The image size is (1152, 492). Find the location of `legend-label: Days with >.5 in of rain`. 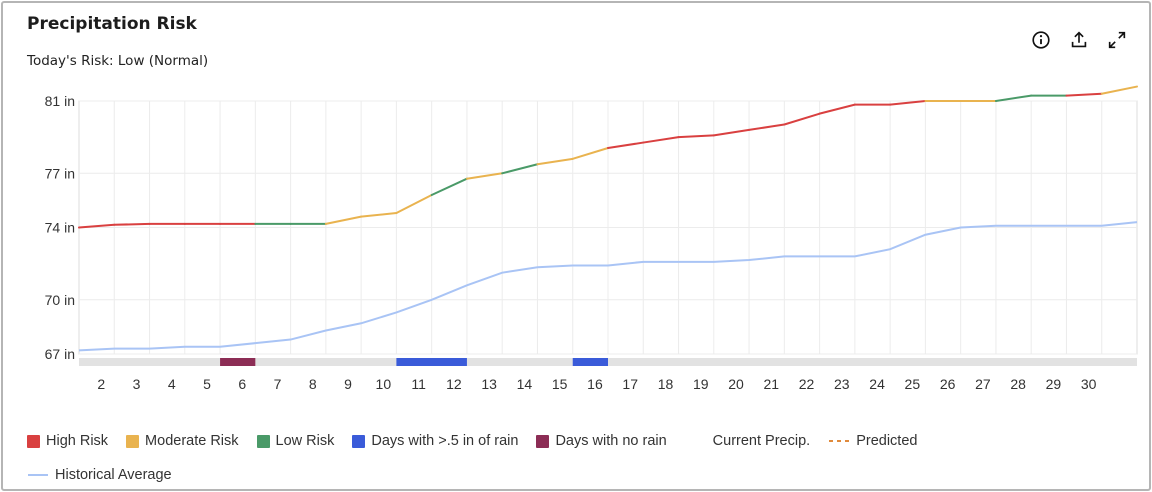

legend-label: Days with >.5 in of rain is located at coordinates (445, 441).